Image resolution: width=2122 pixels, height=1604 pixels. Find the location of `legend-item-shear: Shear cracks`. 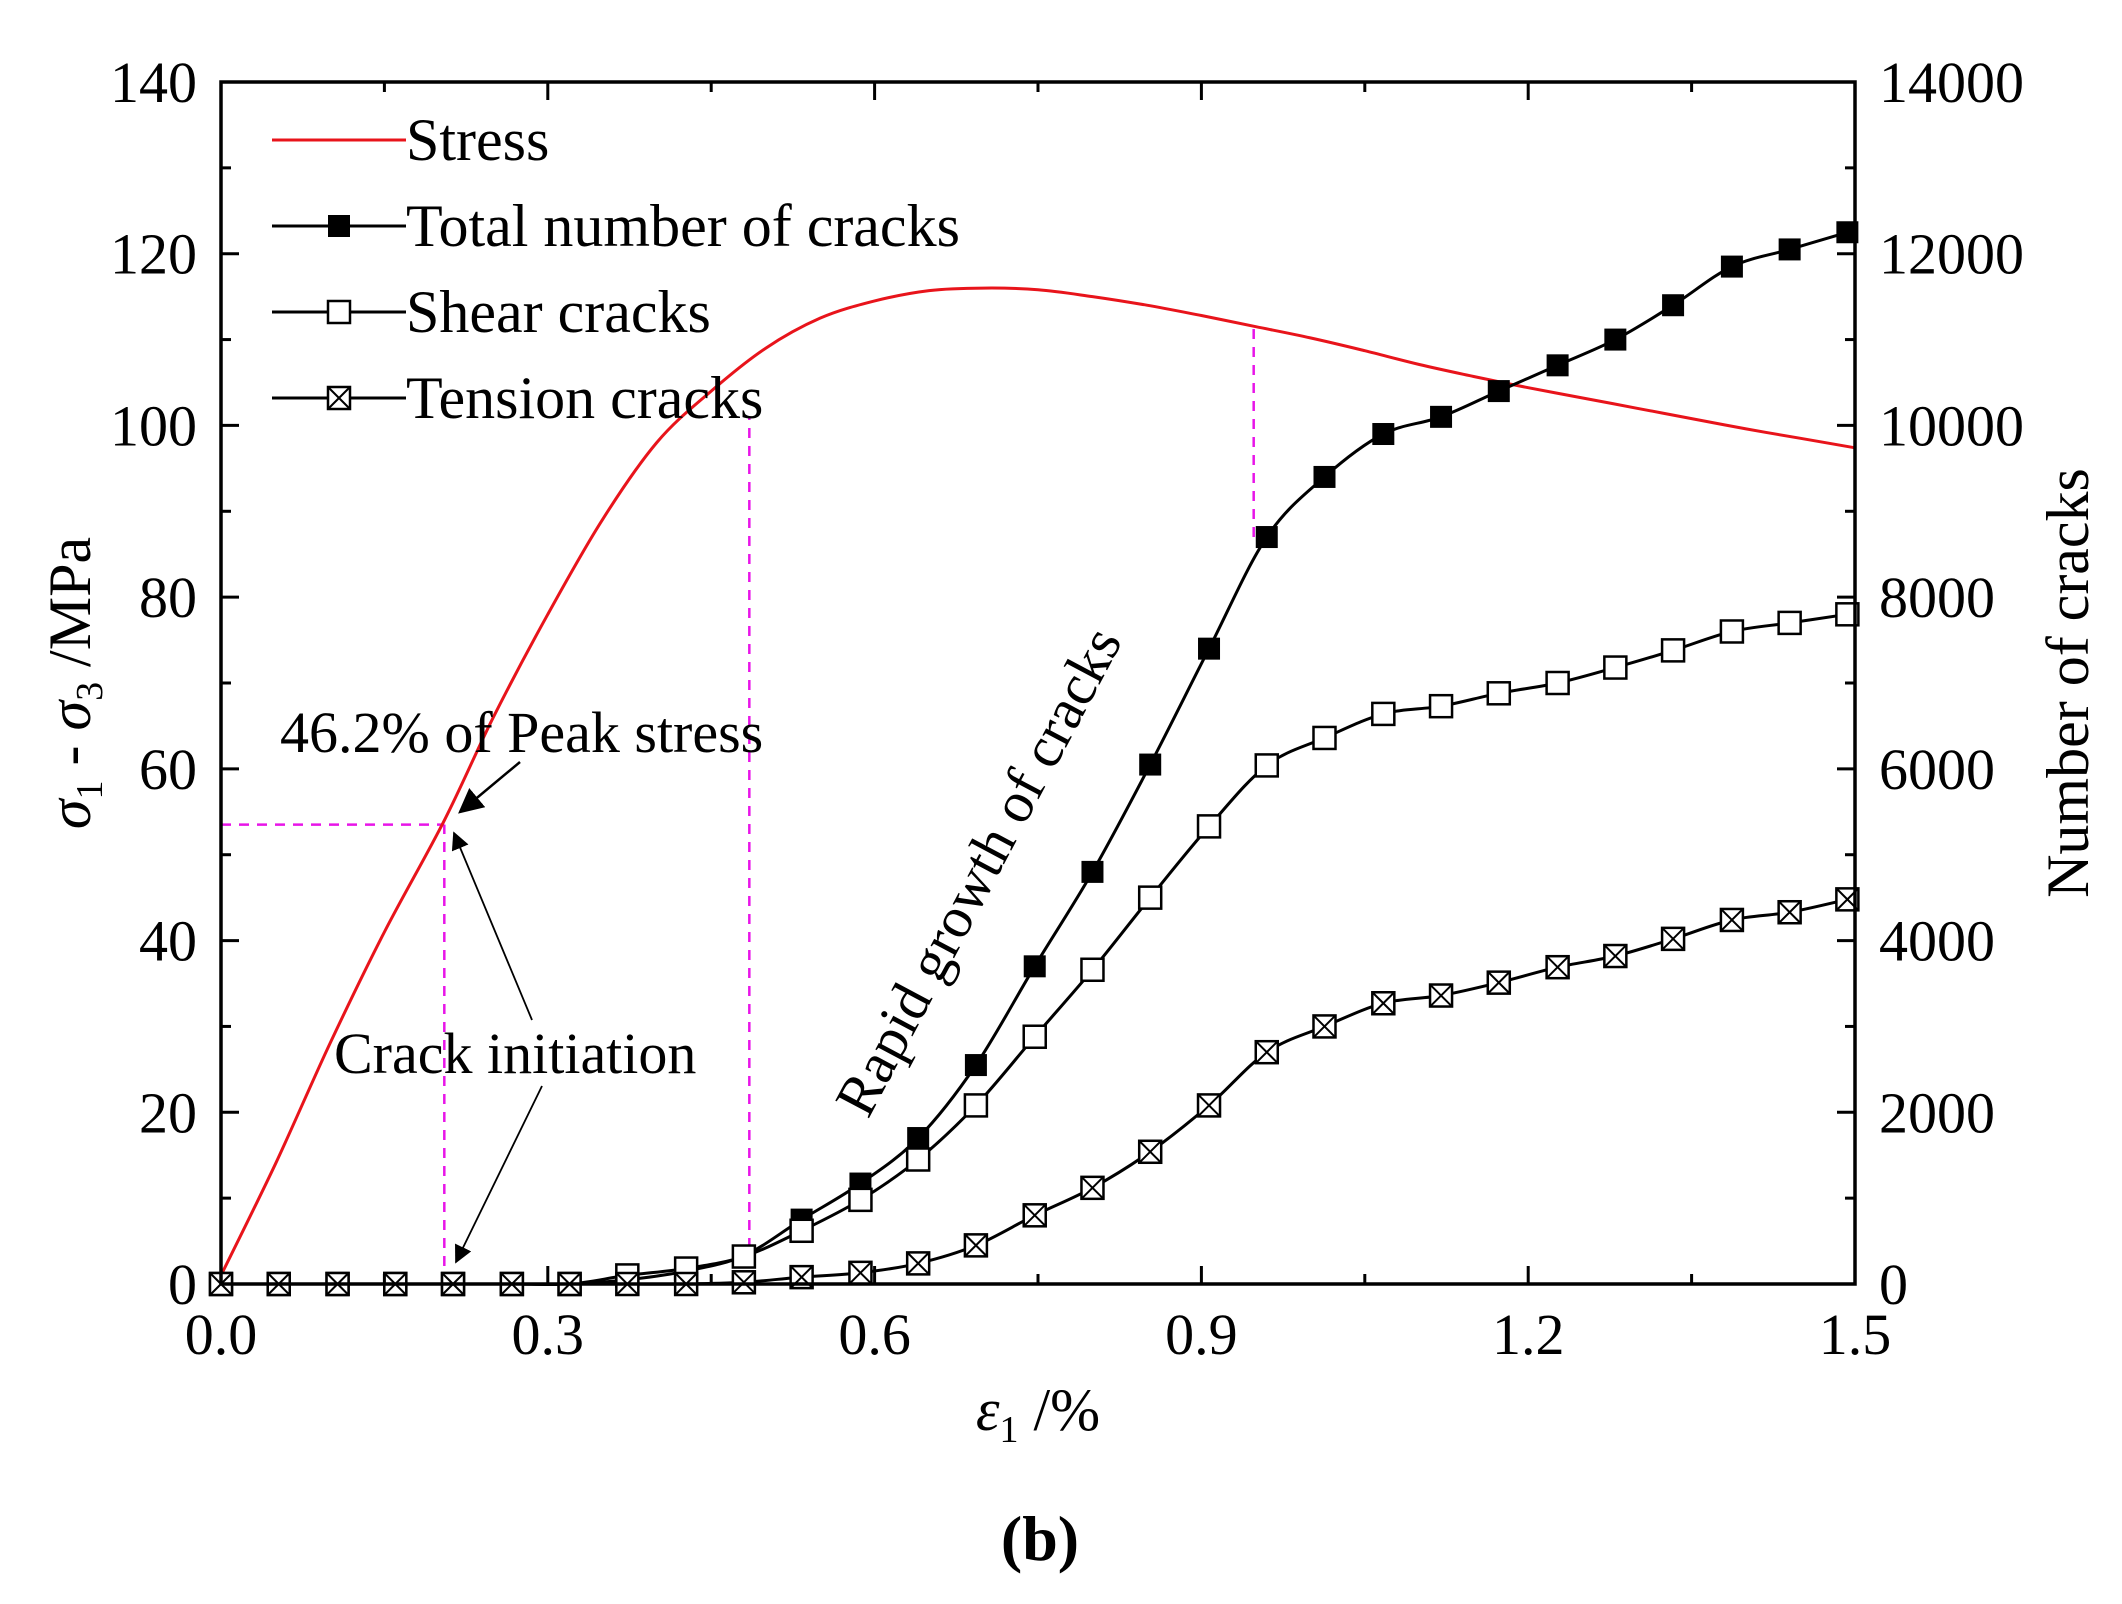

legend-item-shear: Shear cracks is located at coordinates (491, 312).